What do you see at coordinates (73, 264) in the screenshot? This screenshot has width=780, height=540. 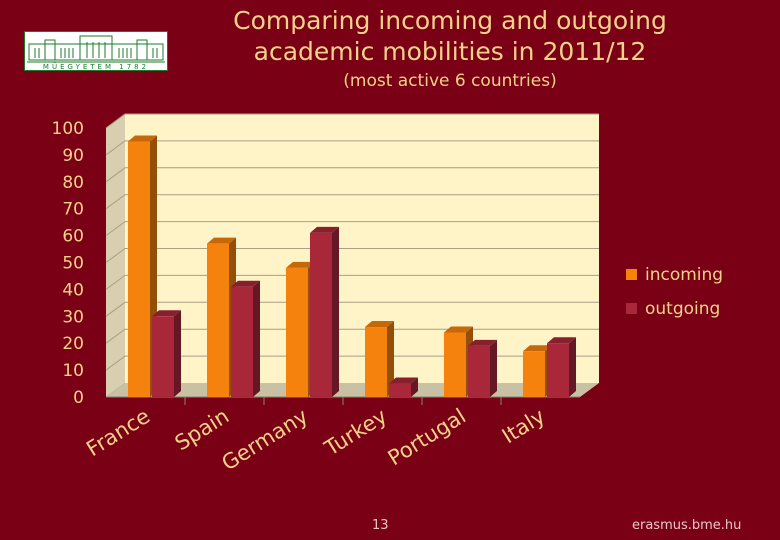 I see `y-tick-label: 50` at bounding box center [73, 264].